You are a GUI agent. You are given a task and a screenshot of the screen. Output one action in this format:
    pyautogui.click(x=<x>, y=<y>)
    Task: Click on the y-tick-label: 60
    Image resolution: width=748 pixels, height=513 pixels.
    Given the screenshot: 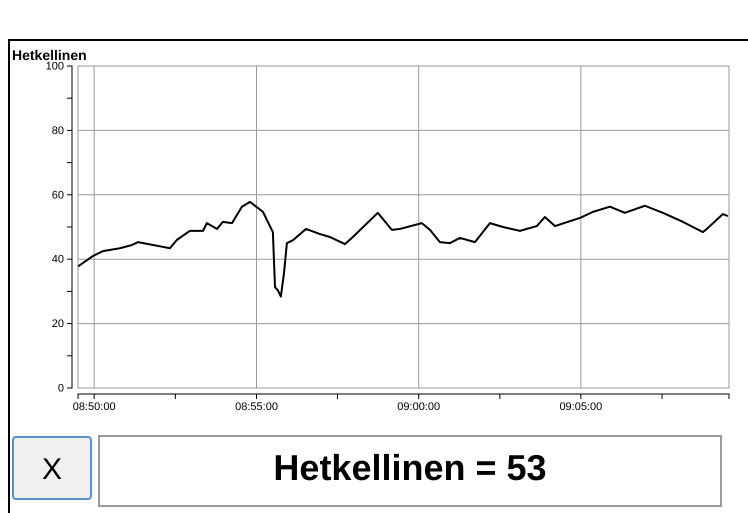 What is the action you would take?
    pyautogui.click(x=58, y=195)
    